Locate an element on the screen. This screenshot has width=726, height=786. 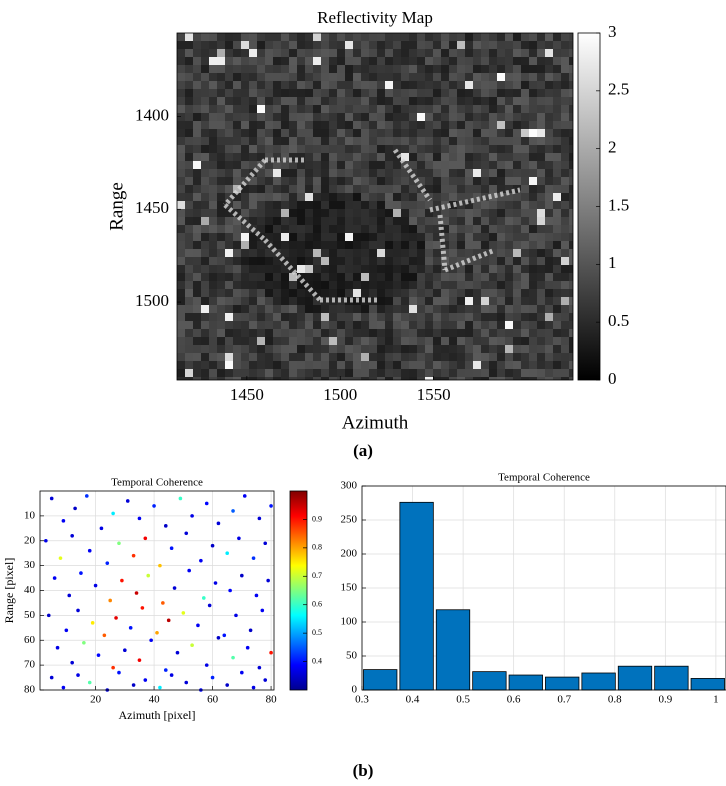
x-tick-label: 0.5 is located at coordinates (463, 700).